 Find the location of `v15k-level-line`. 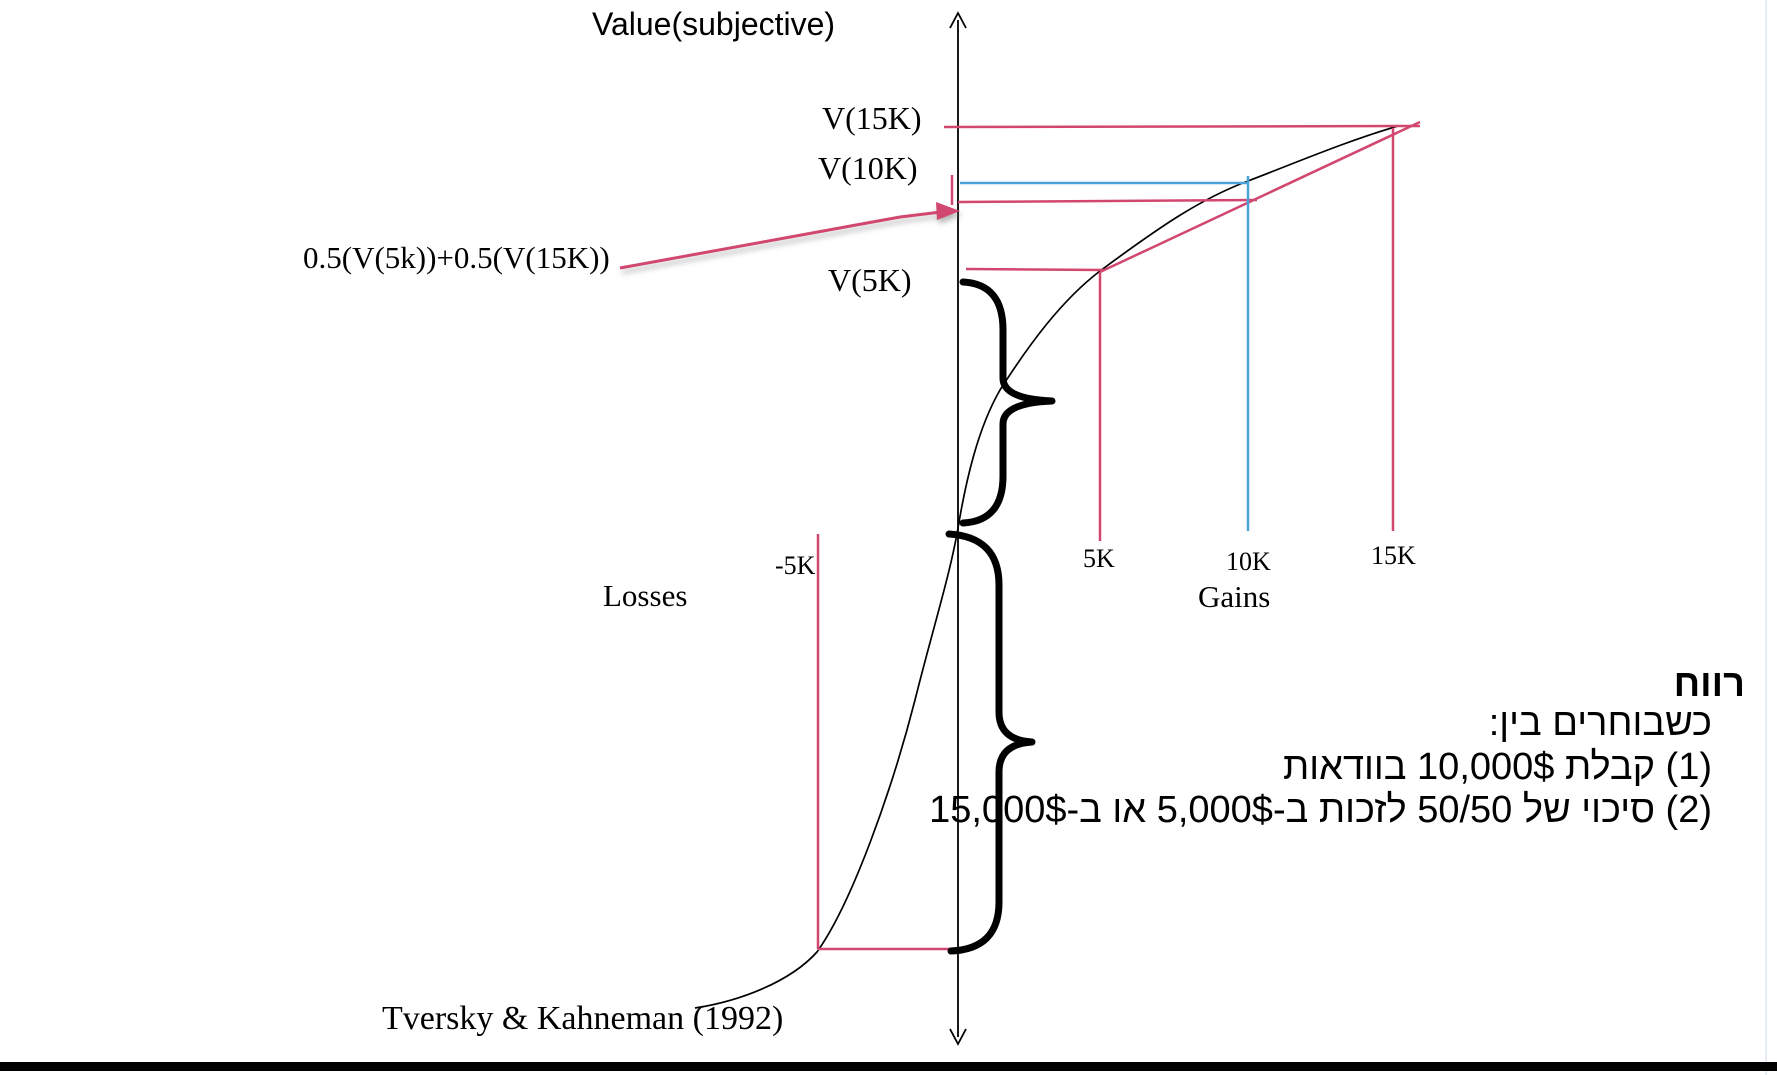

v15k-level-line is located at coordinates (1182, 126).